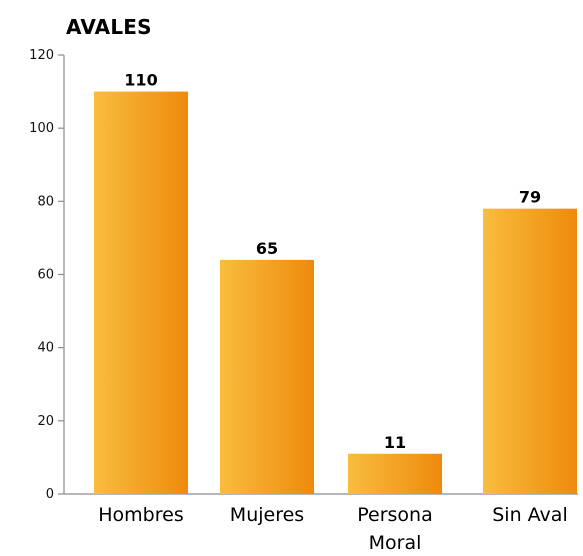 Image resolution: width=583 pixels, height=556 pixels. I want to click on chart-title: AVALES, so click(109, 27).